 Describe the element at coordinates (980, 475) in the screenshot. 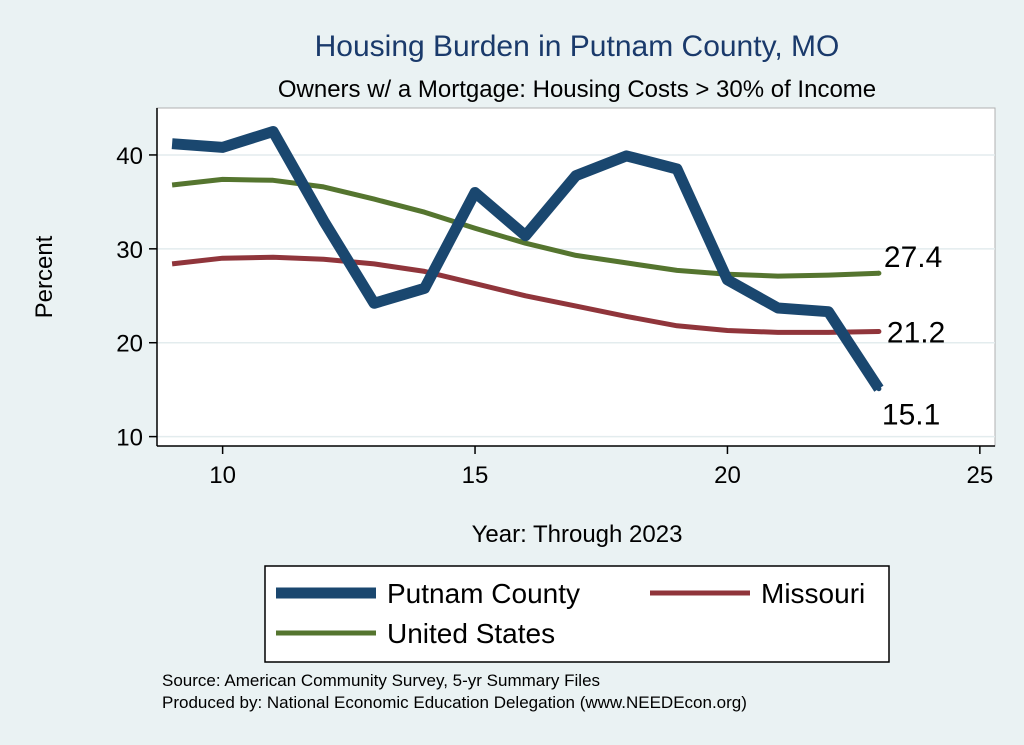

I see `x-tick-label-25: 25` at that location.